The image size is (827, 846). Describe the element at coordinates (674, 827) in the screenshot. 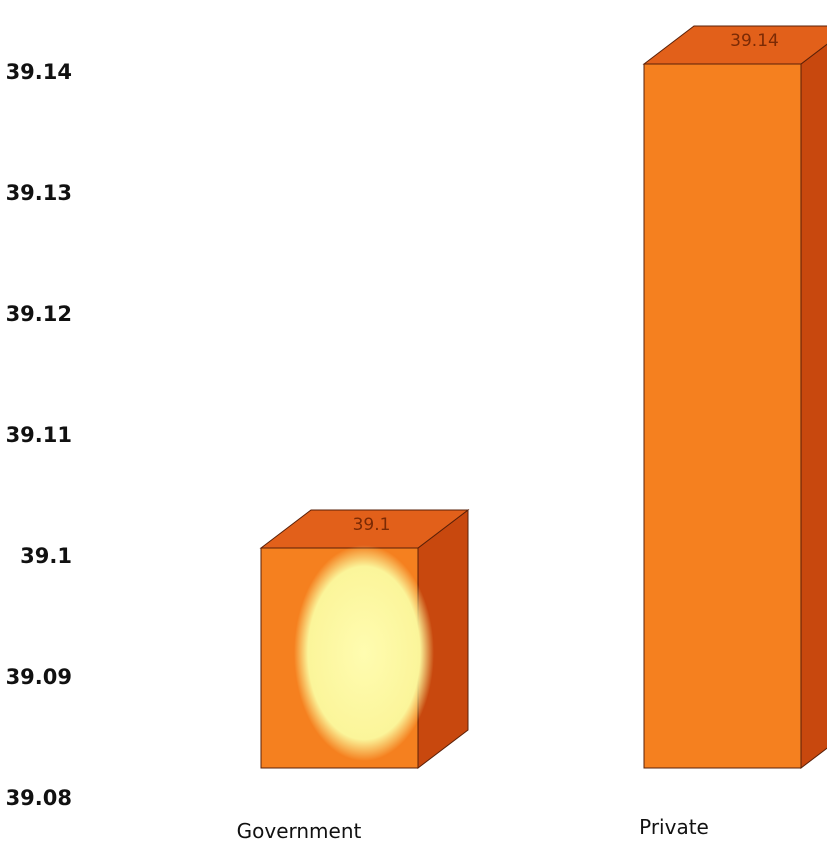

I see `x-tick-label: Private` at that location.